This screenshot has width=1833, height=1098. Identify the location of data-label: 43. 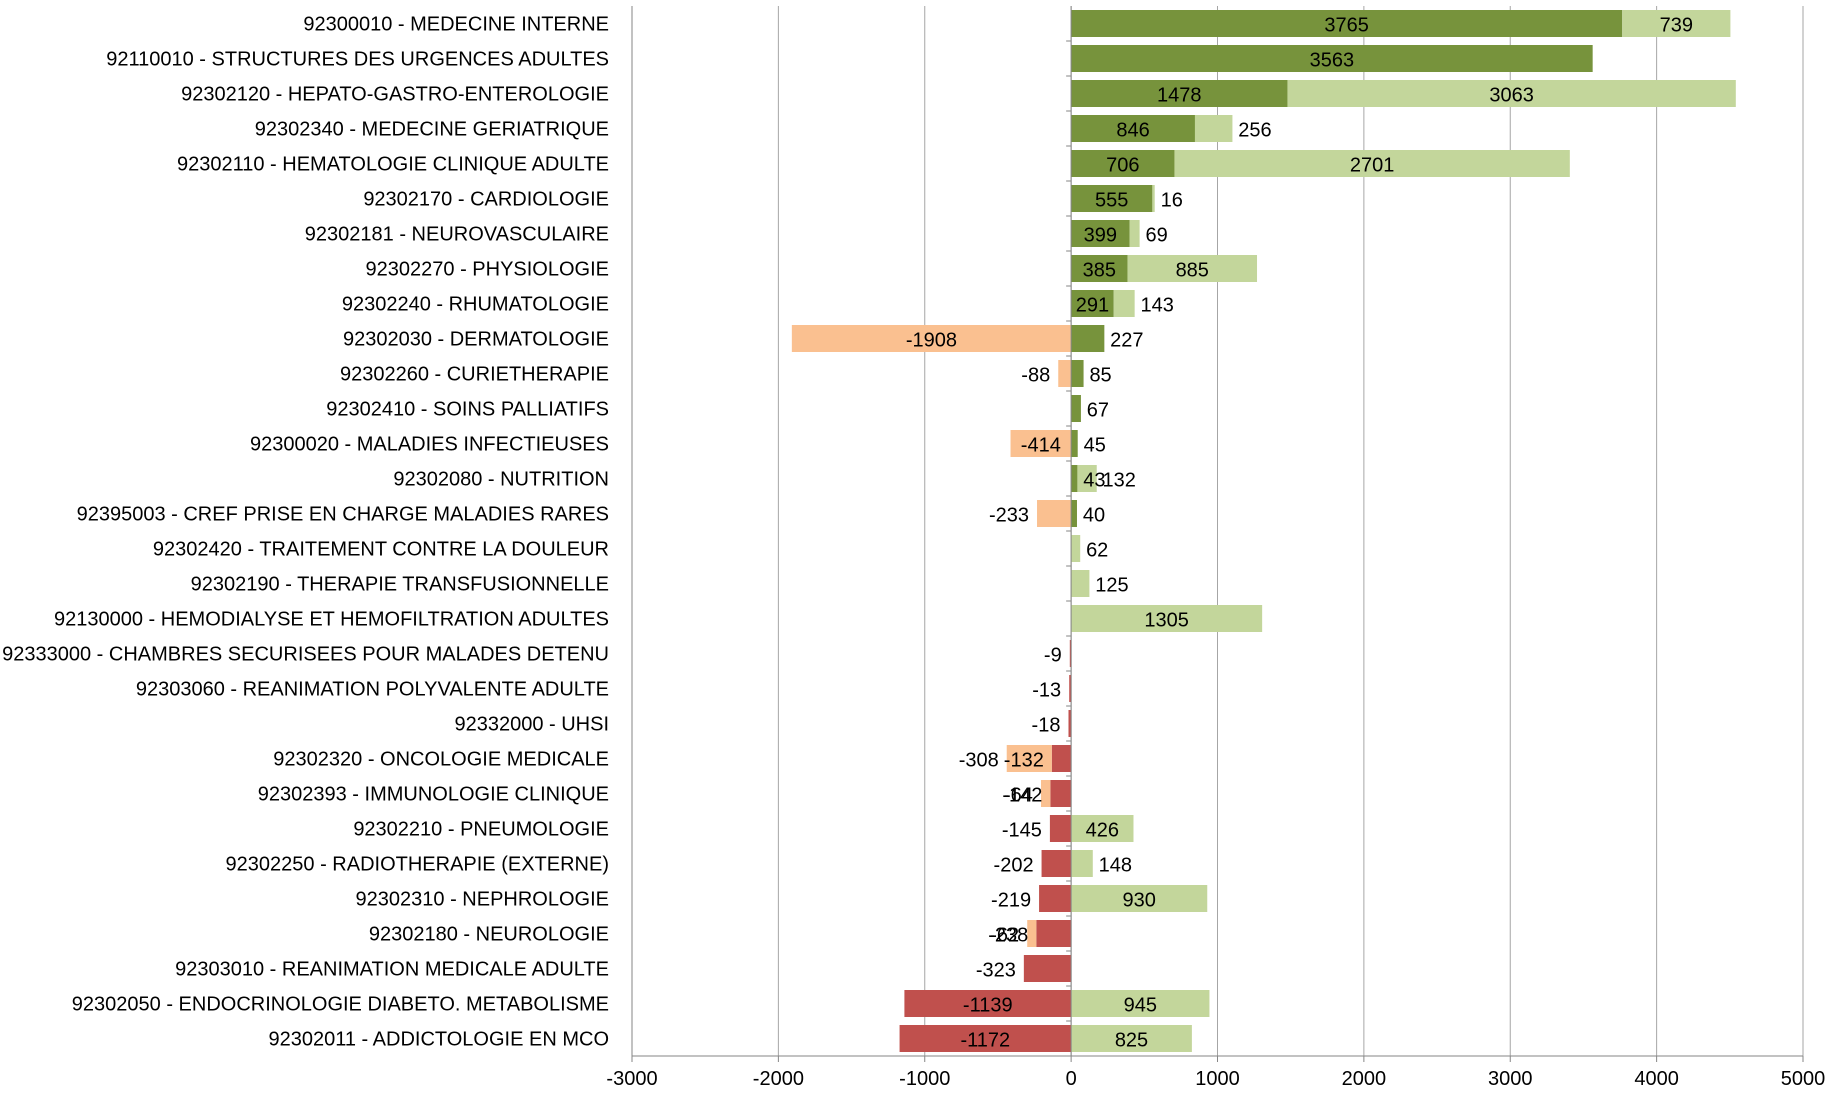
(1094, 481).